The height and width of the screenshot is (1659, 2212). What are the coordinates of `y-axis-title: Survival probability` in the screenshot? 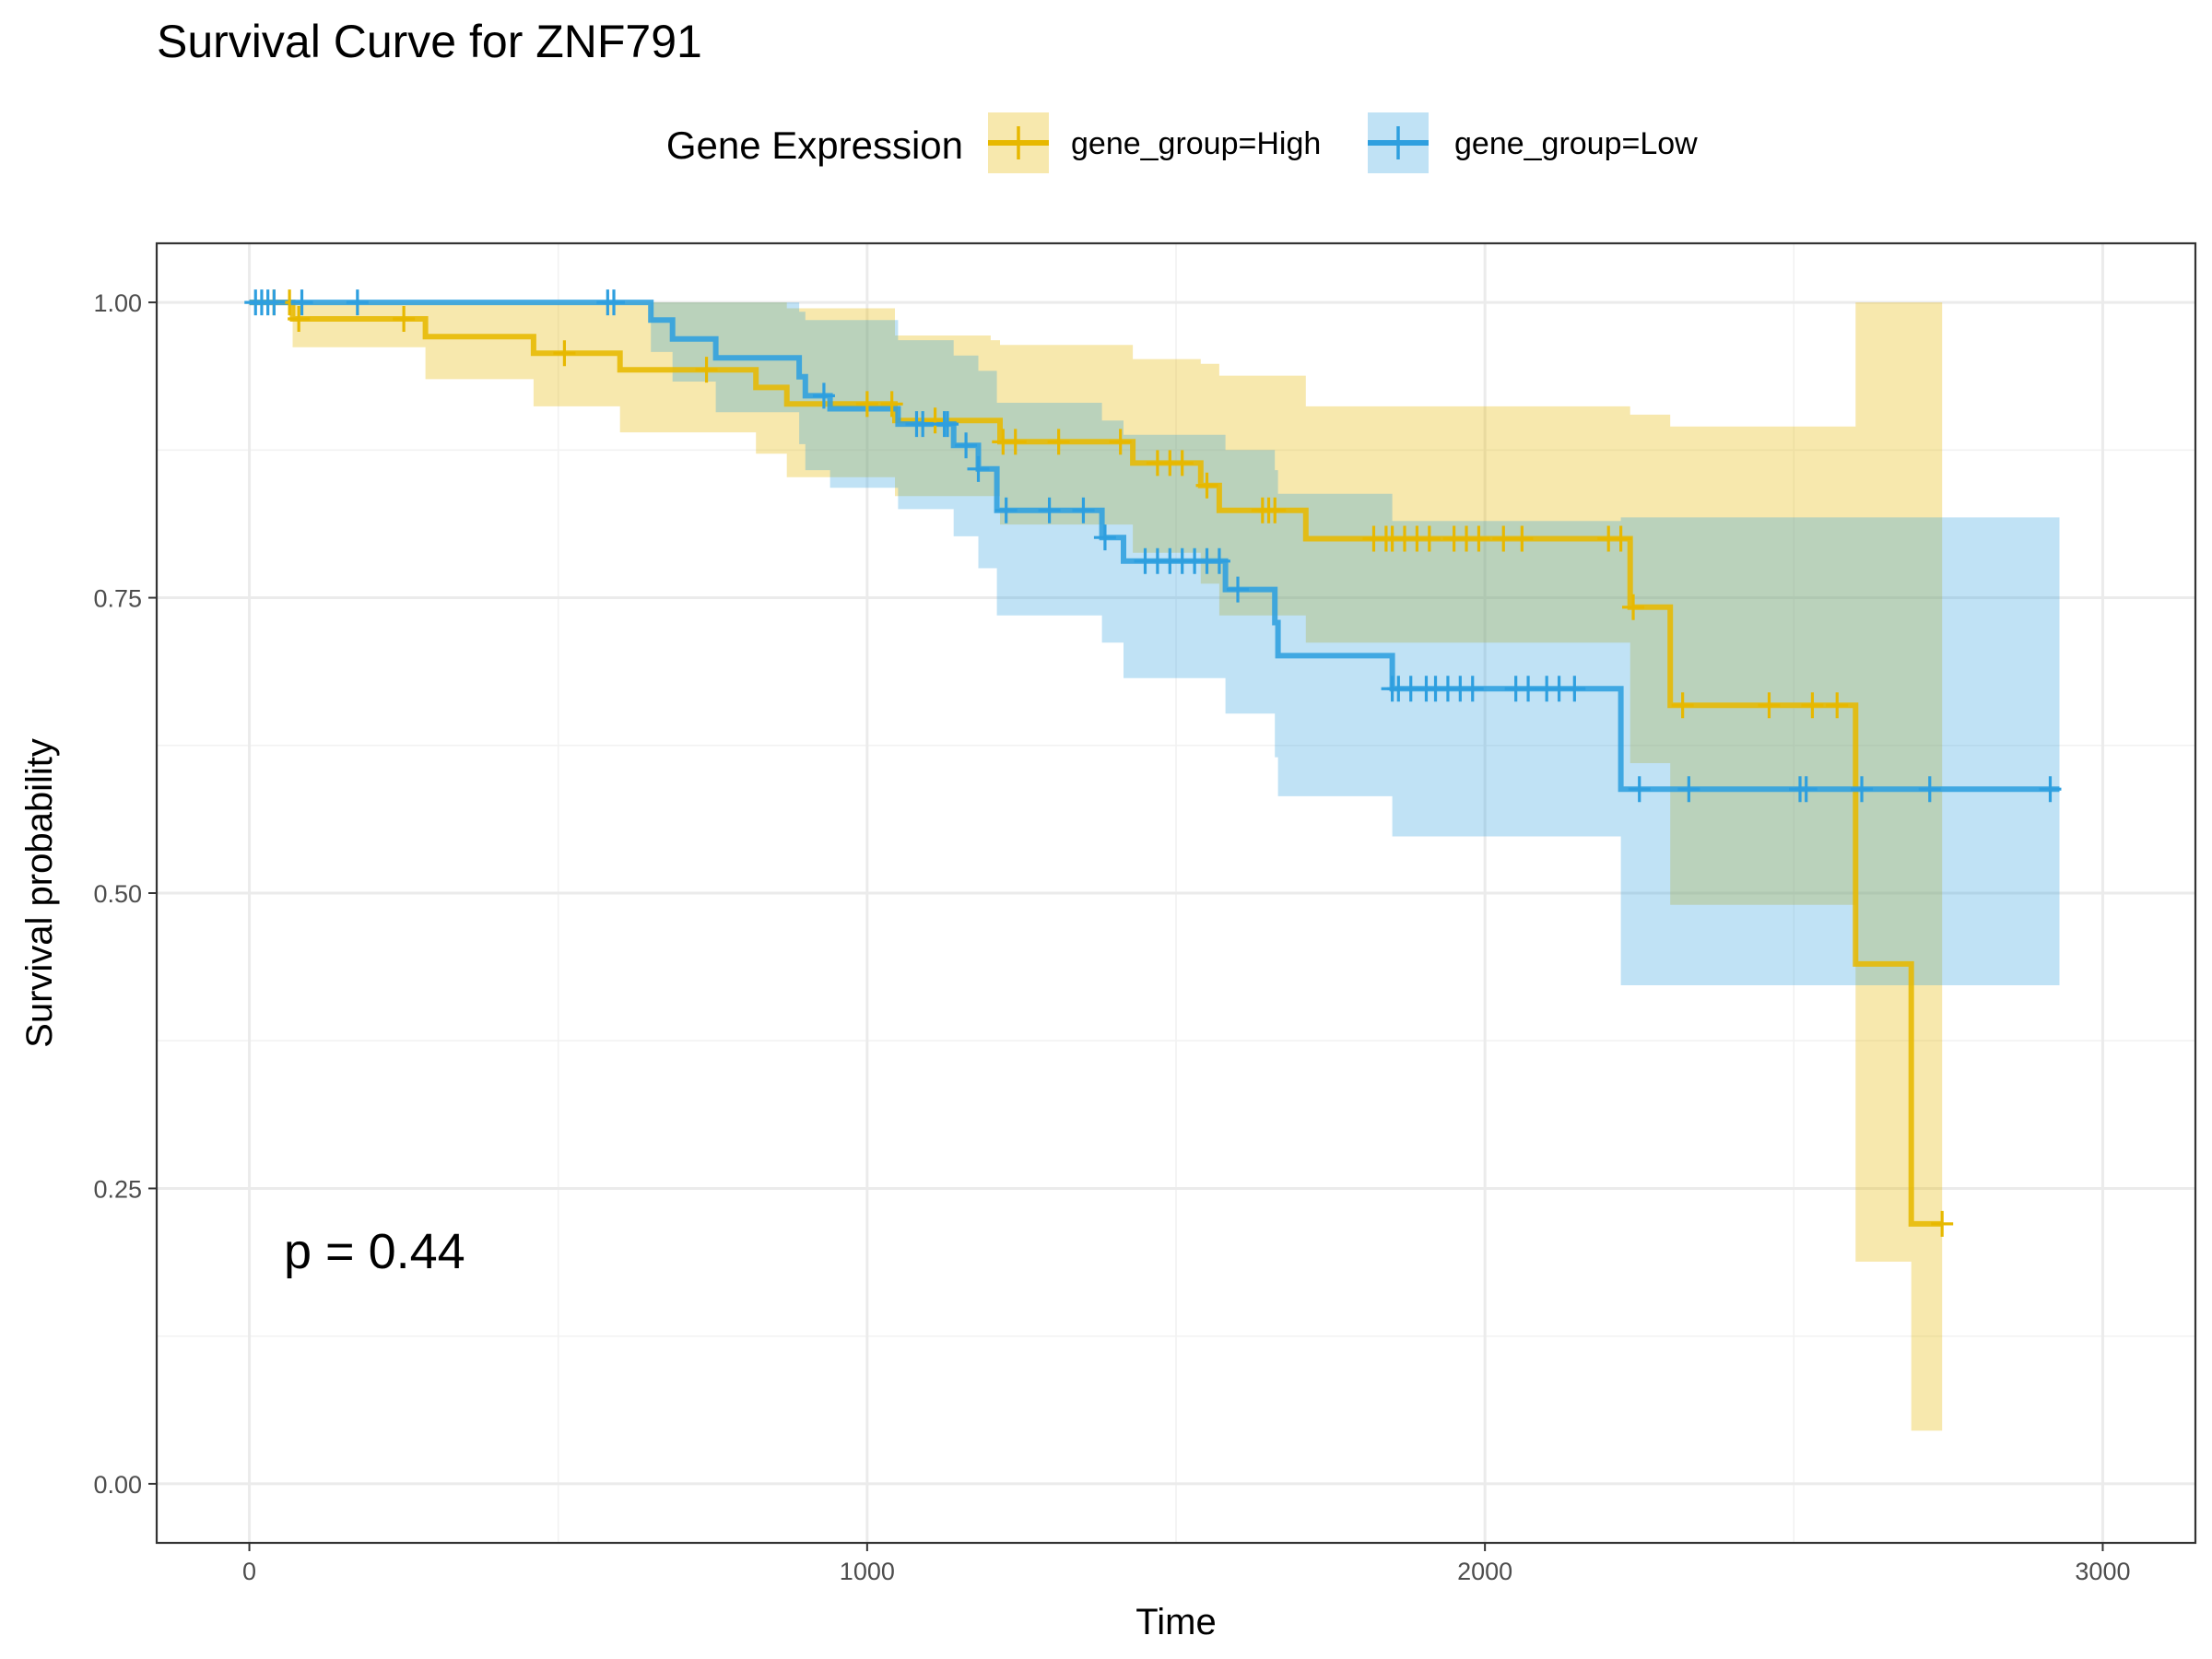 It's located at (39, 893).